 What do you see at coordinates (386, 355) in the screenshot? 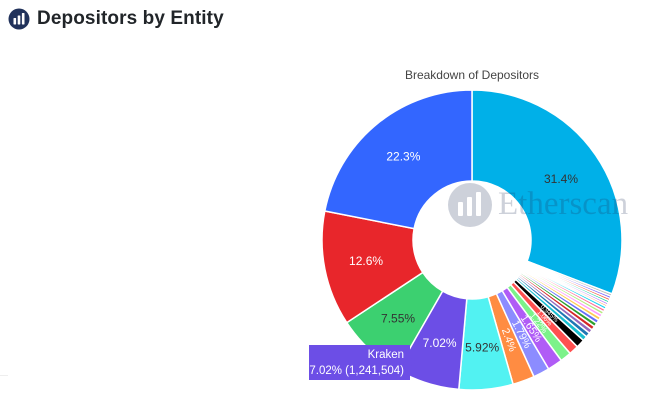
I see `tooltip-label: Kraken` at bounding box center [386, 355].